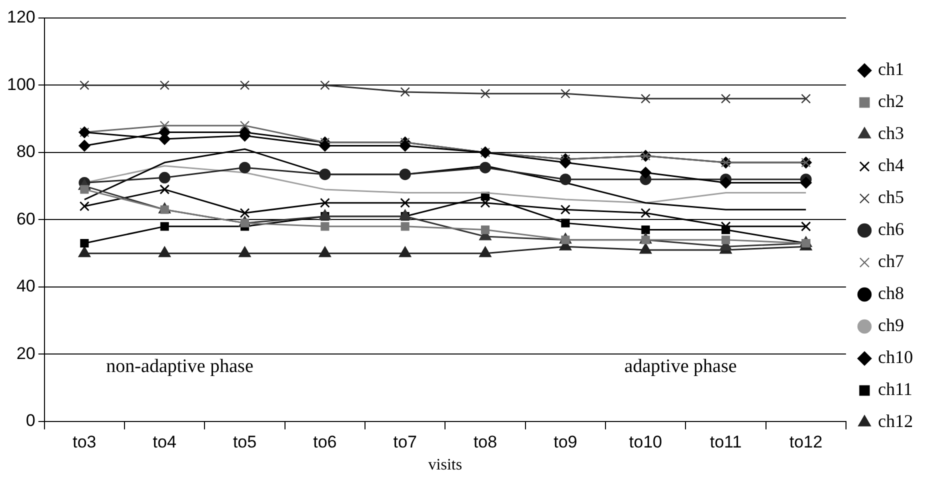 This screenshot has height=477, width=929. What do you see at coordinates (896, 357) in the screenshot?
I see `legend-label: ch10` at bounding box center [896, 357].